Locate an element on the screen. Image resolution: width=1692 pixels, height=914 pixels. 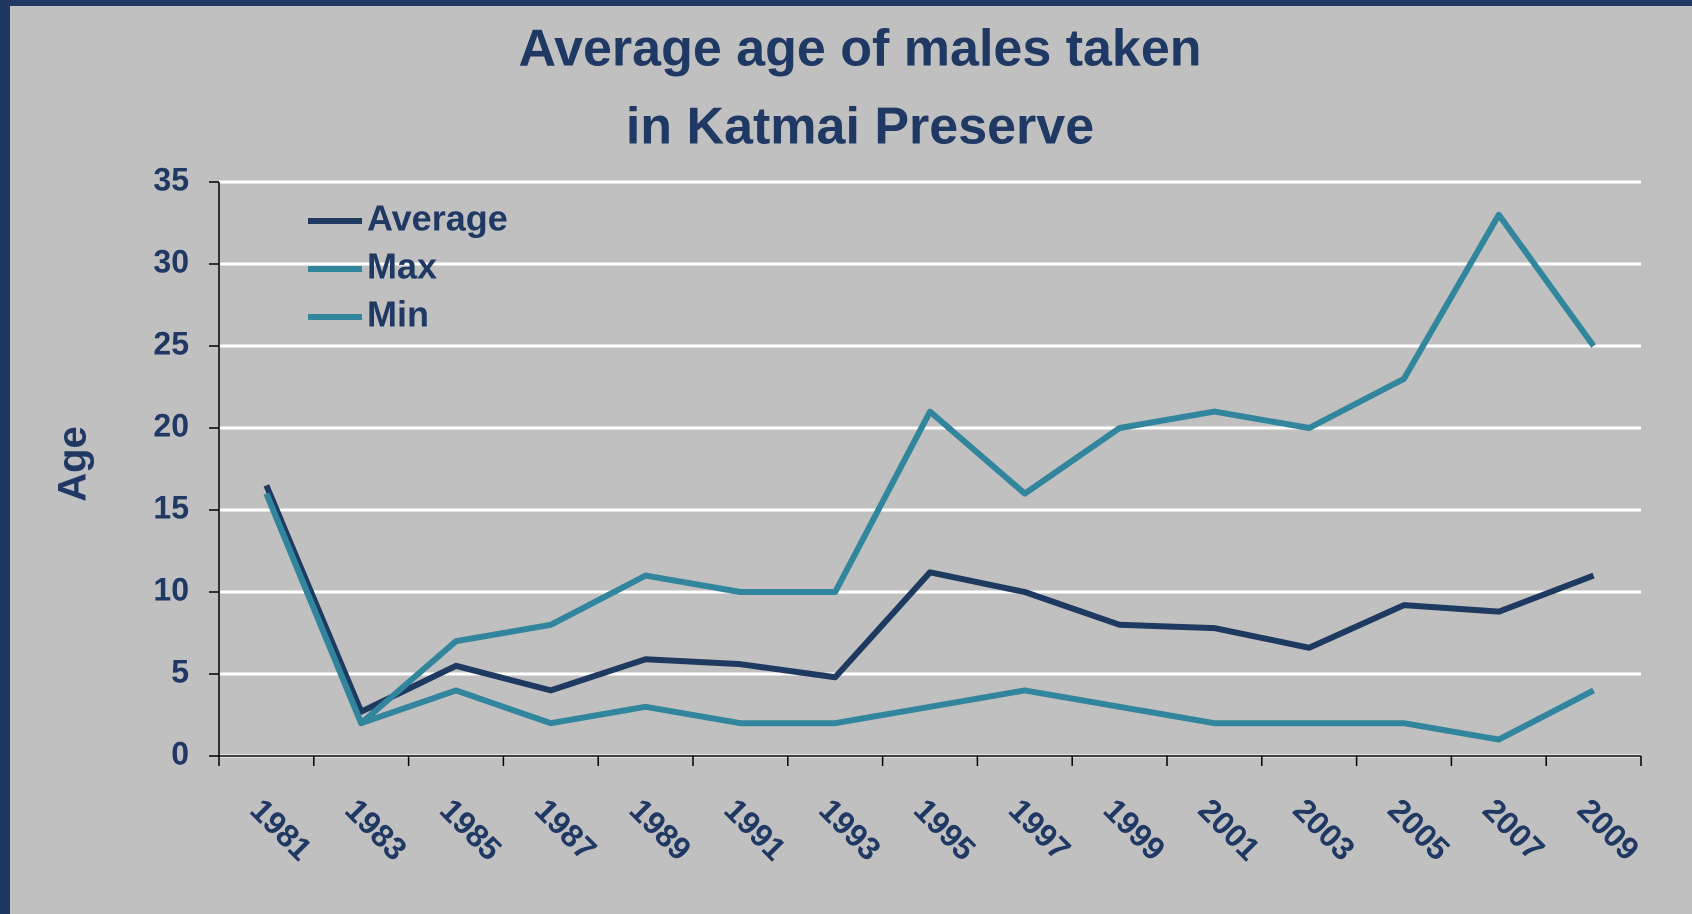
y-tick-label: 0 is located at coordinates (180, 753).